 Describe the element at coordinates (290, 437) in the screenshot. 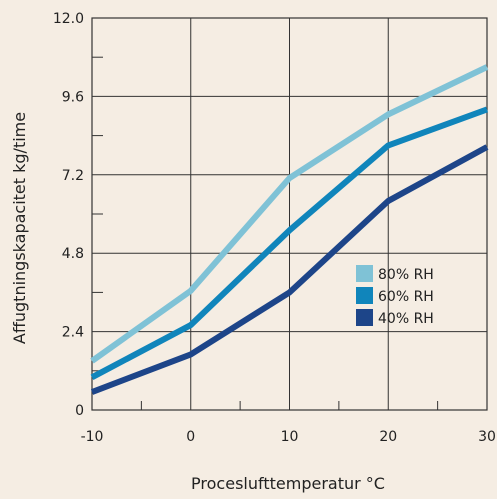

I see `x-tick-label: 10` at that location.